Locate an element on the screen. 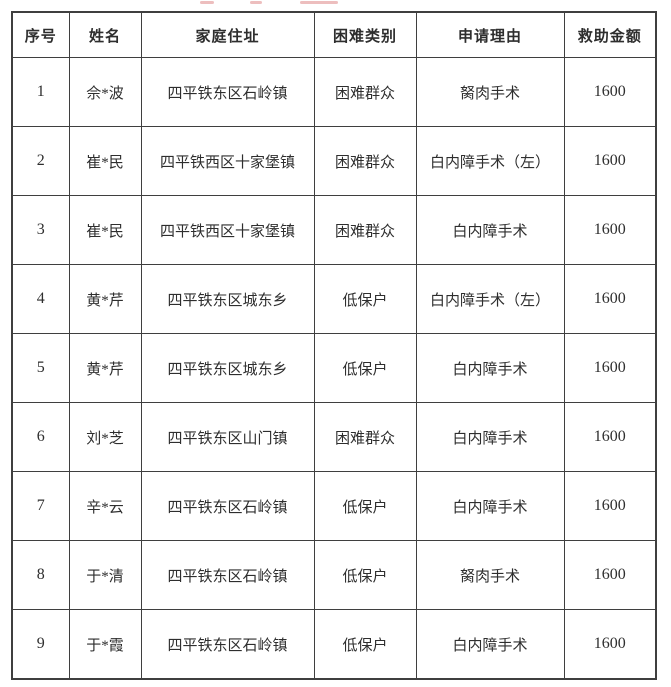 The width and height of the screenshot is (671, 687). table-row: 7 辛*云 四平铁东区石岭镇 低保户 白内障手术 1600 is located at coordinates (334, 506).